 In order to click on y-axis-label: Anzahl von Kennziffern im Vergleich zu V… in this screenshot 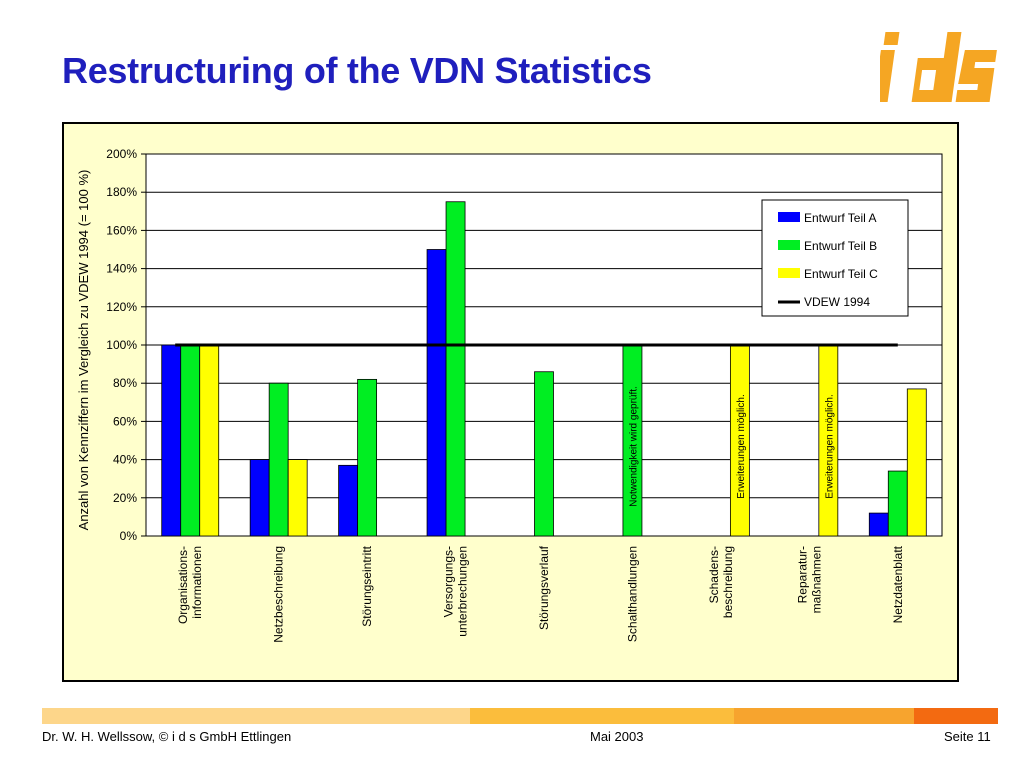, I will do `click(83, 350)`.